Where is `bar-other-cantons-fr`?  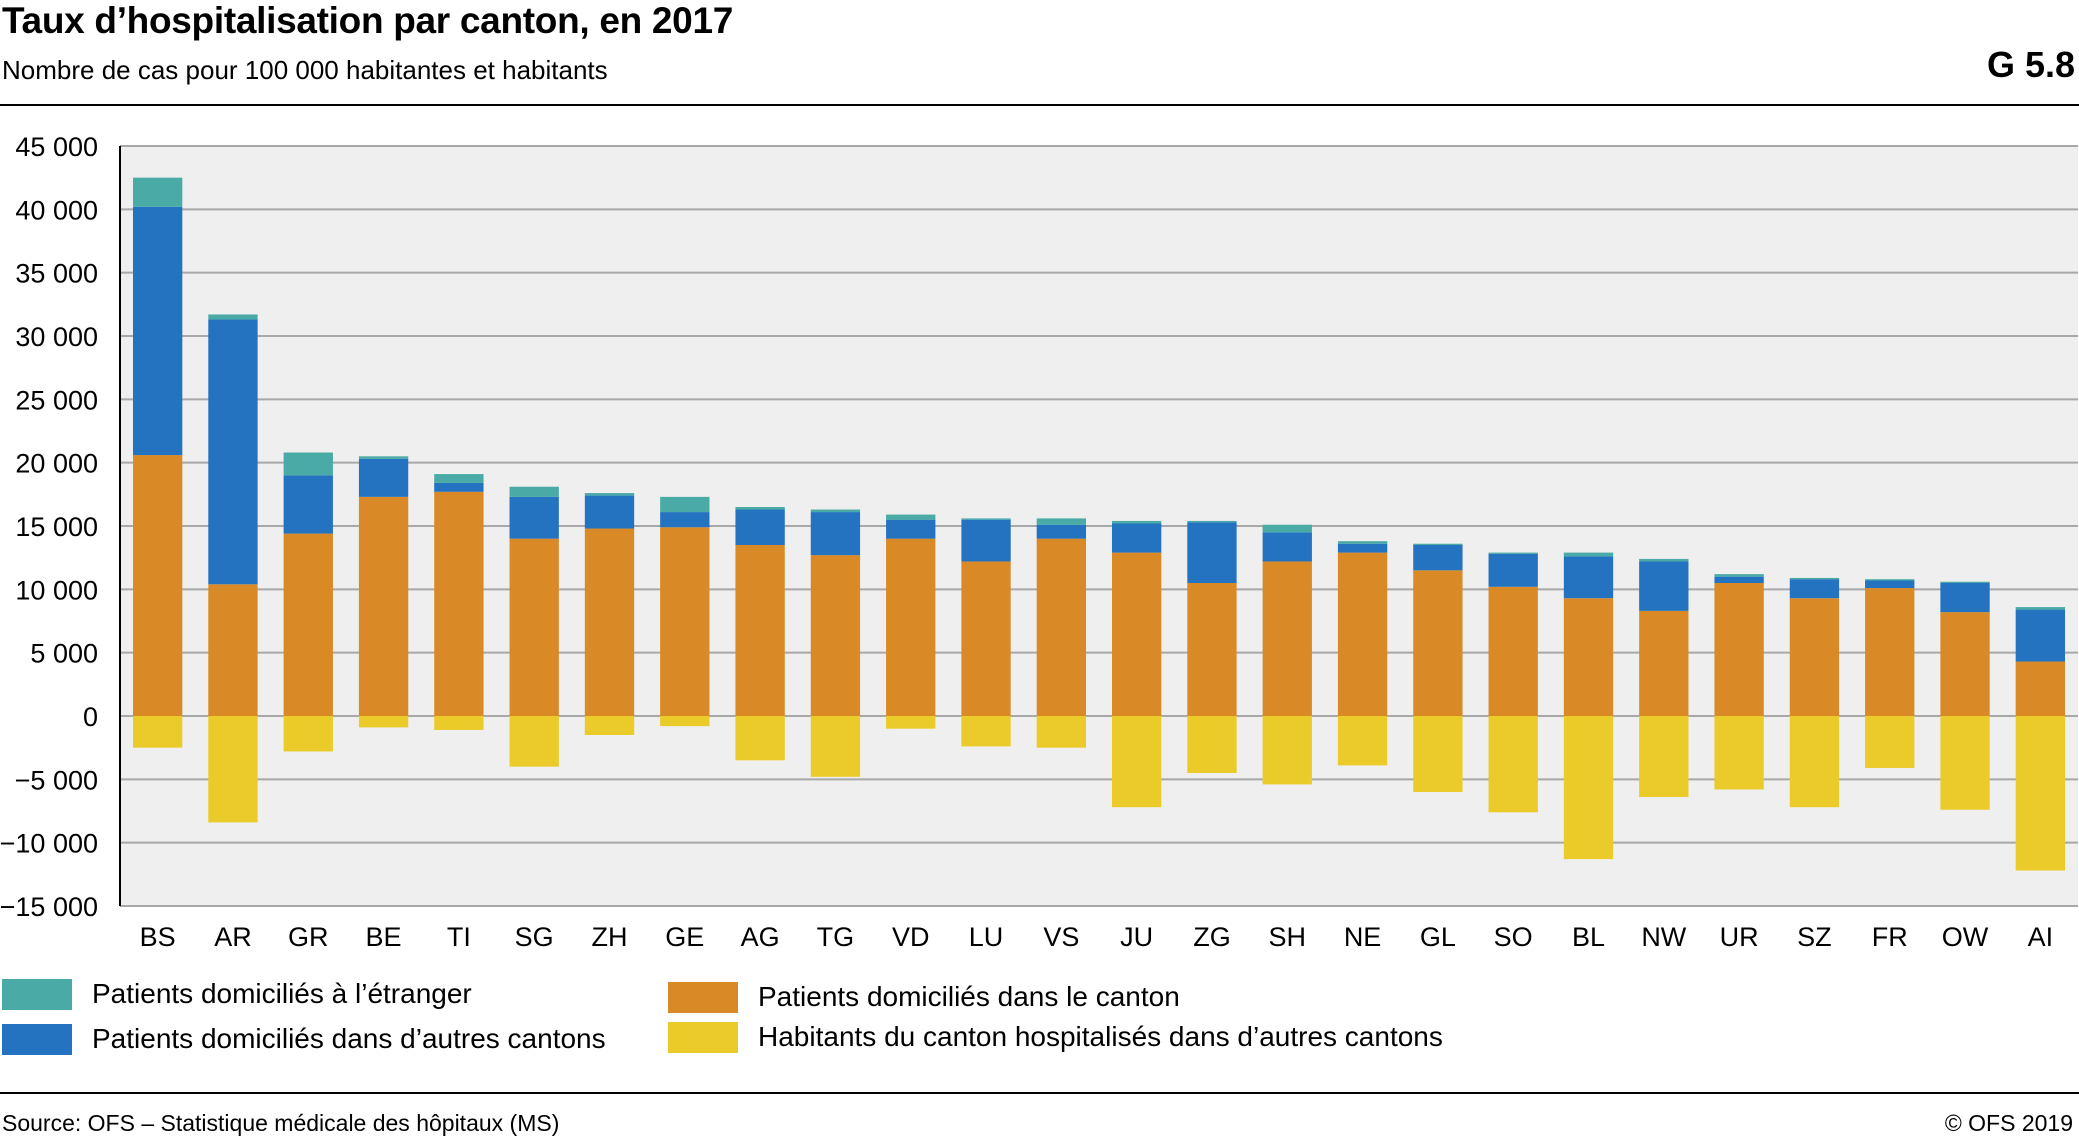
bar-other-cantons-fr is located at coordinates (1890, 584).